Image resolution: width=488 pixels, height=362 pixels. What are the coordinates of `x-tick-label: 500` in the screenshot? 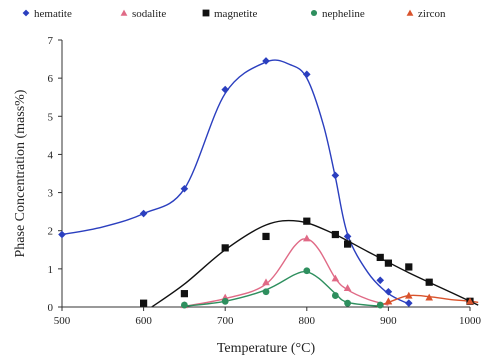 It's located at (62, 321).